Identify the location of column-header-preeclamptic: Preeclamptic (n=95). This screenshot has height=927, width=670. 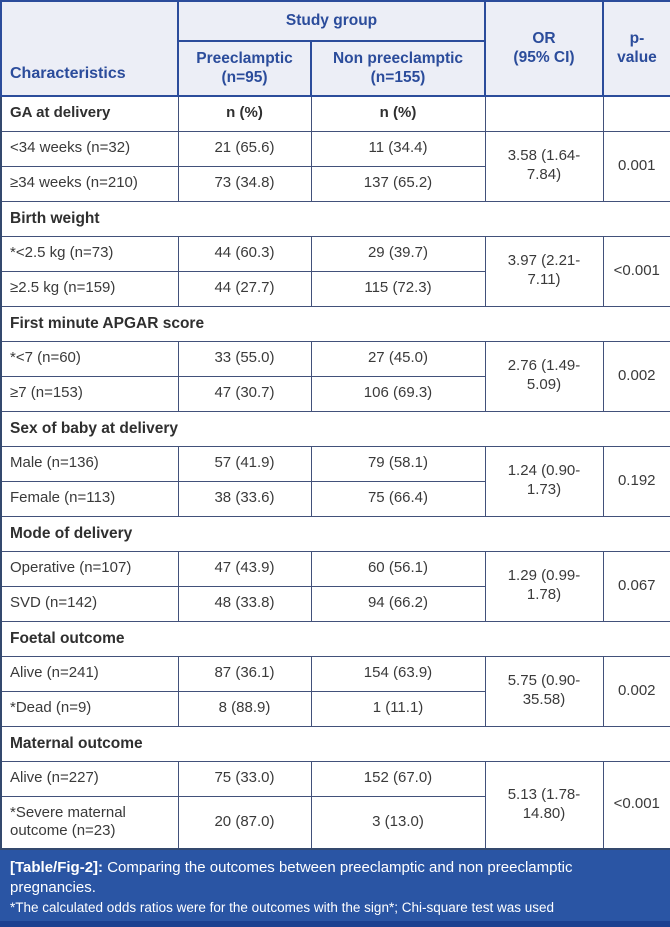
(244, 68).